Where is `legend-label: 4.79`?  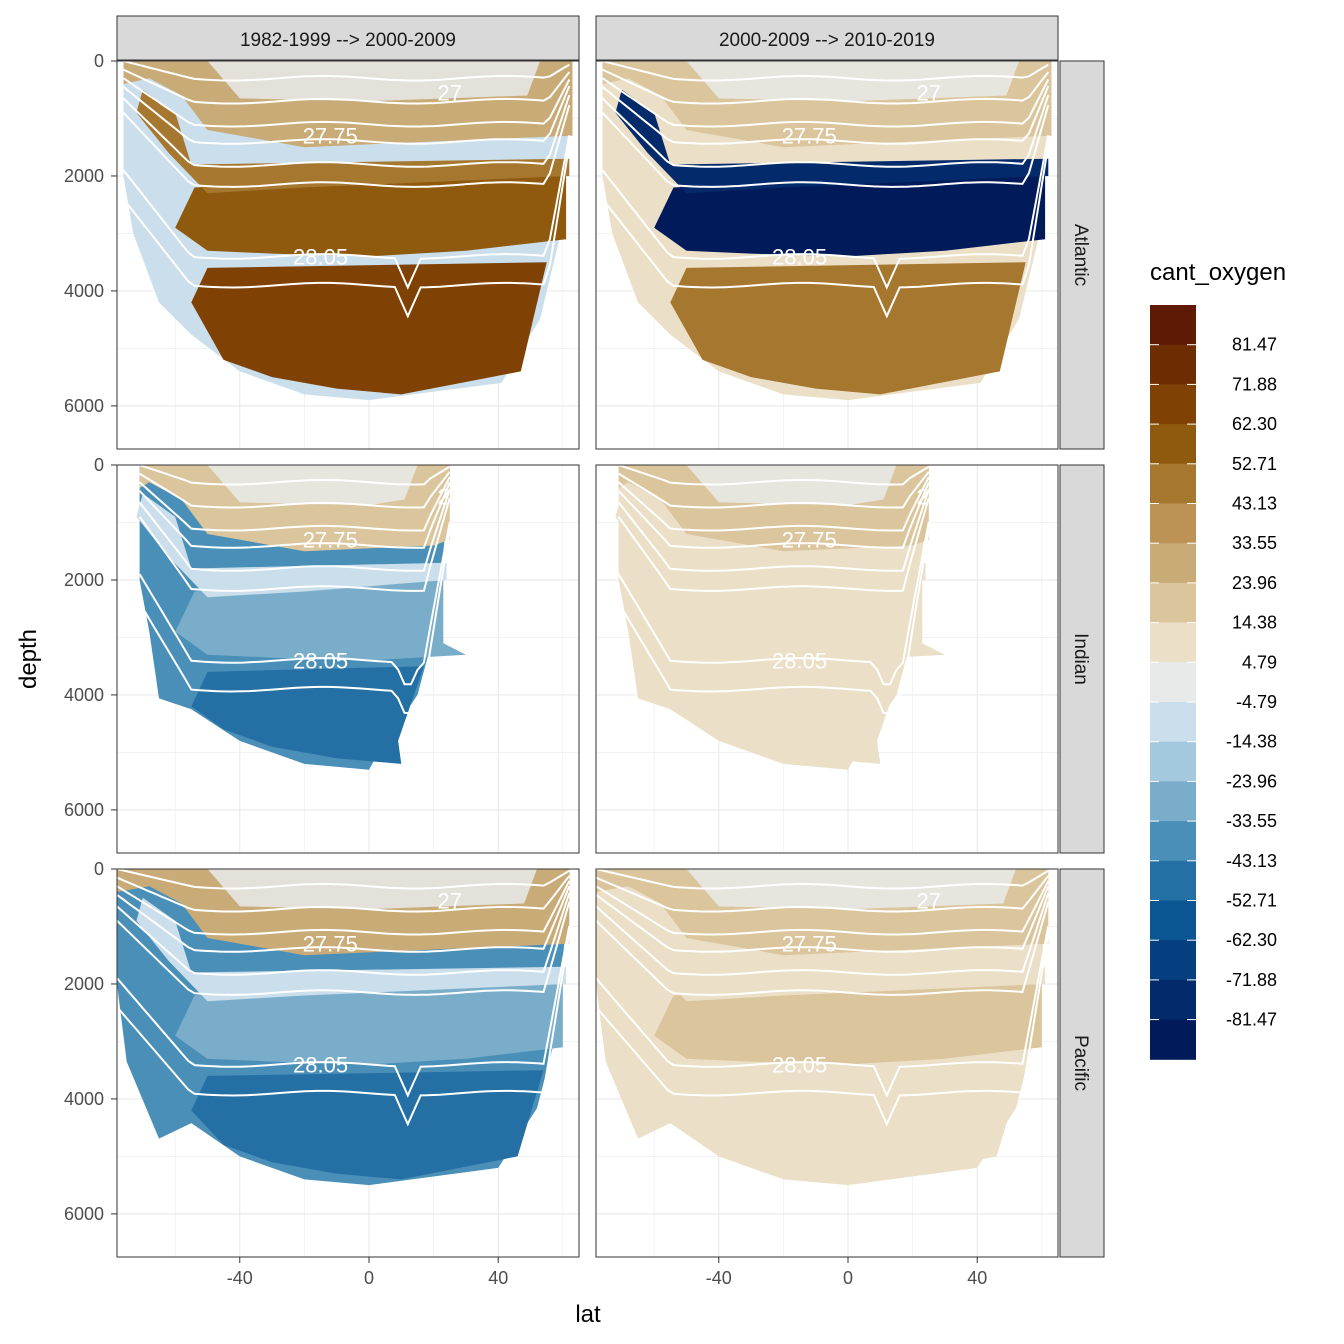
legend-label: 4.79 is located at coordinates (1259, 662).